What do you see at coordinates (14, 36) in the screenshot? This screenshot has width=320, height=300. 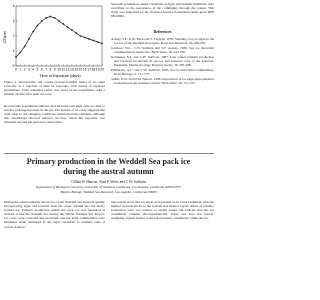 I see `y-tick-label: 2` at bounding box center [14, 36].